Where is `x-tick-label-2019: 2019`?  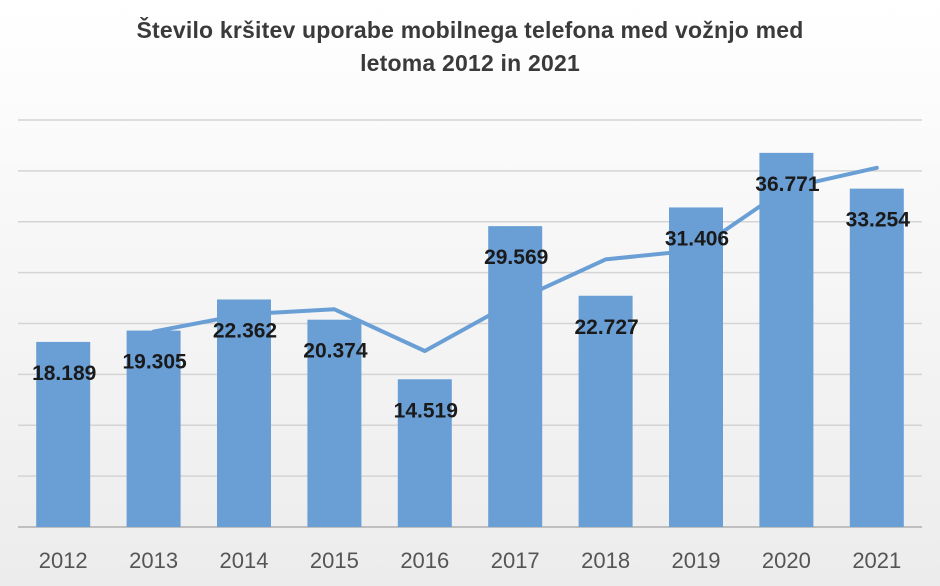
x-tick-label-2019: 2019 is located at coordinates (696, 560).